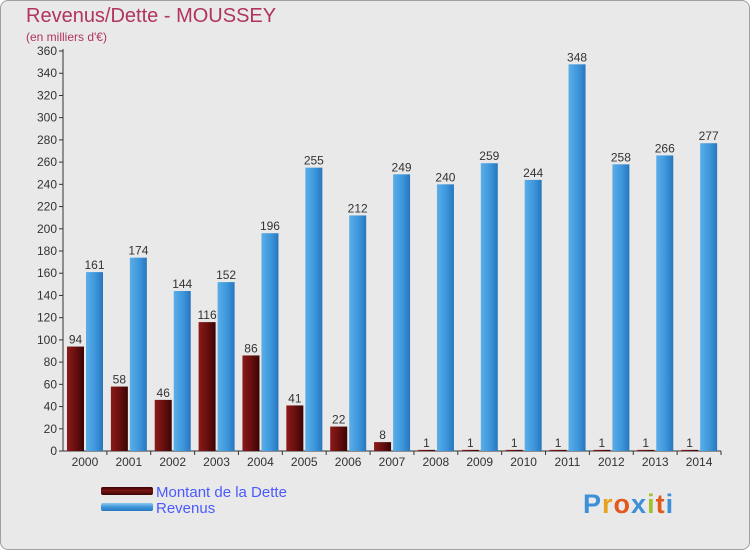 The width and height of the screenshot is (750, 550). I want to click on y-tick-label: 180, so click(47, 251).